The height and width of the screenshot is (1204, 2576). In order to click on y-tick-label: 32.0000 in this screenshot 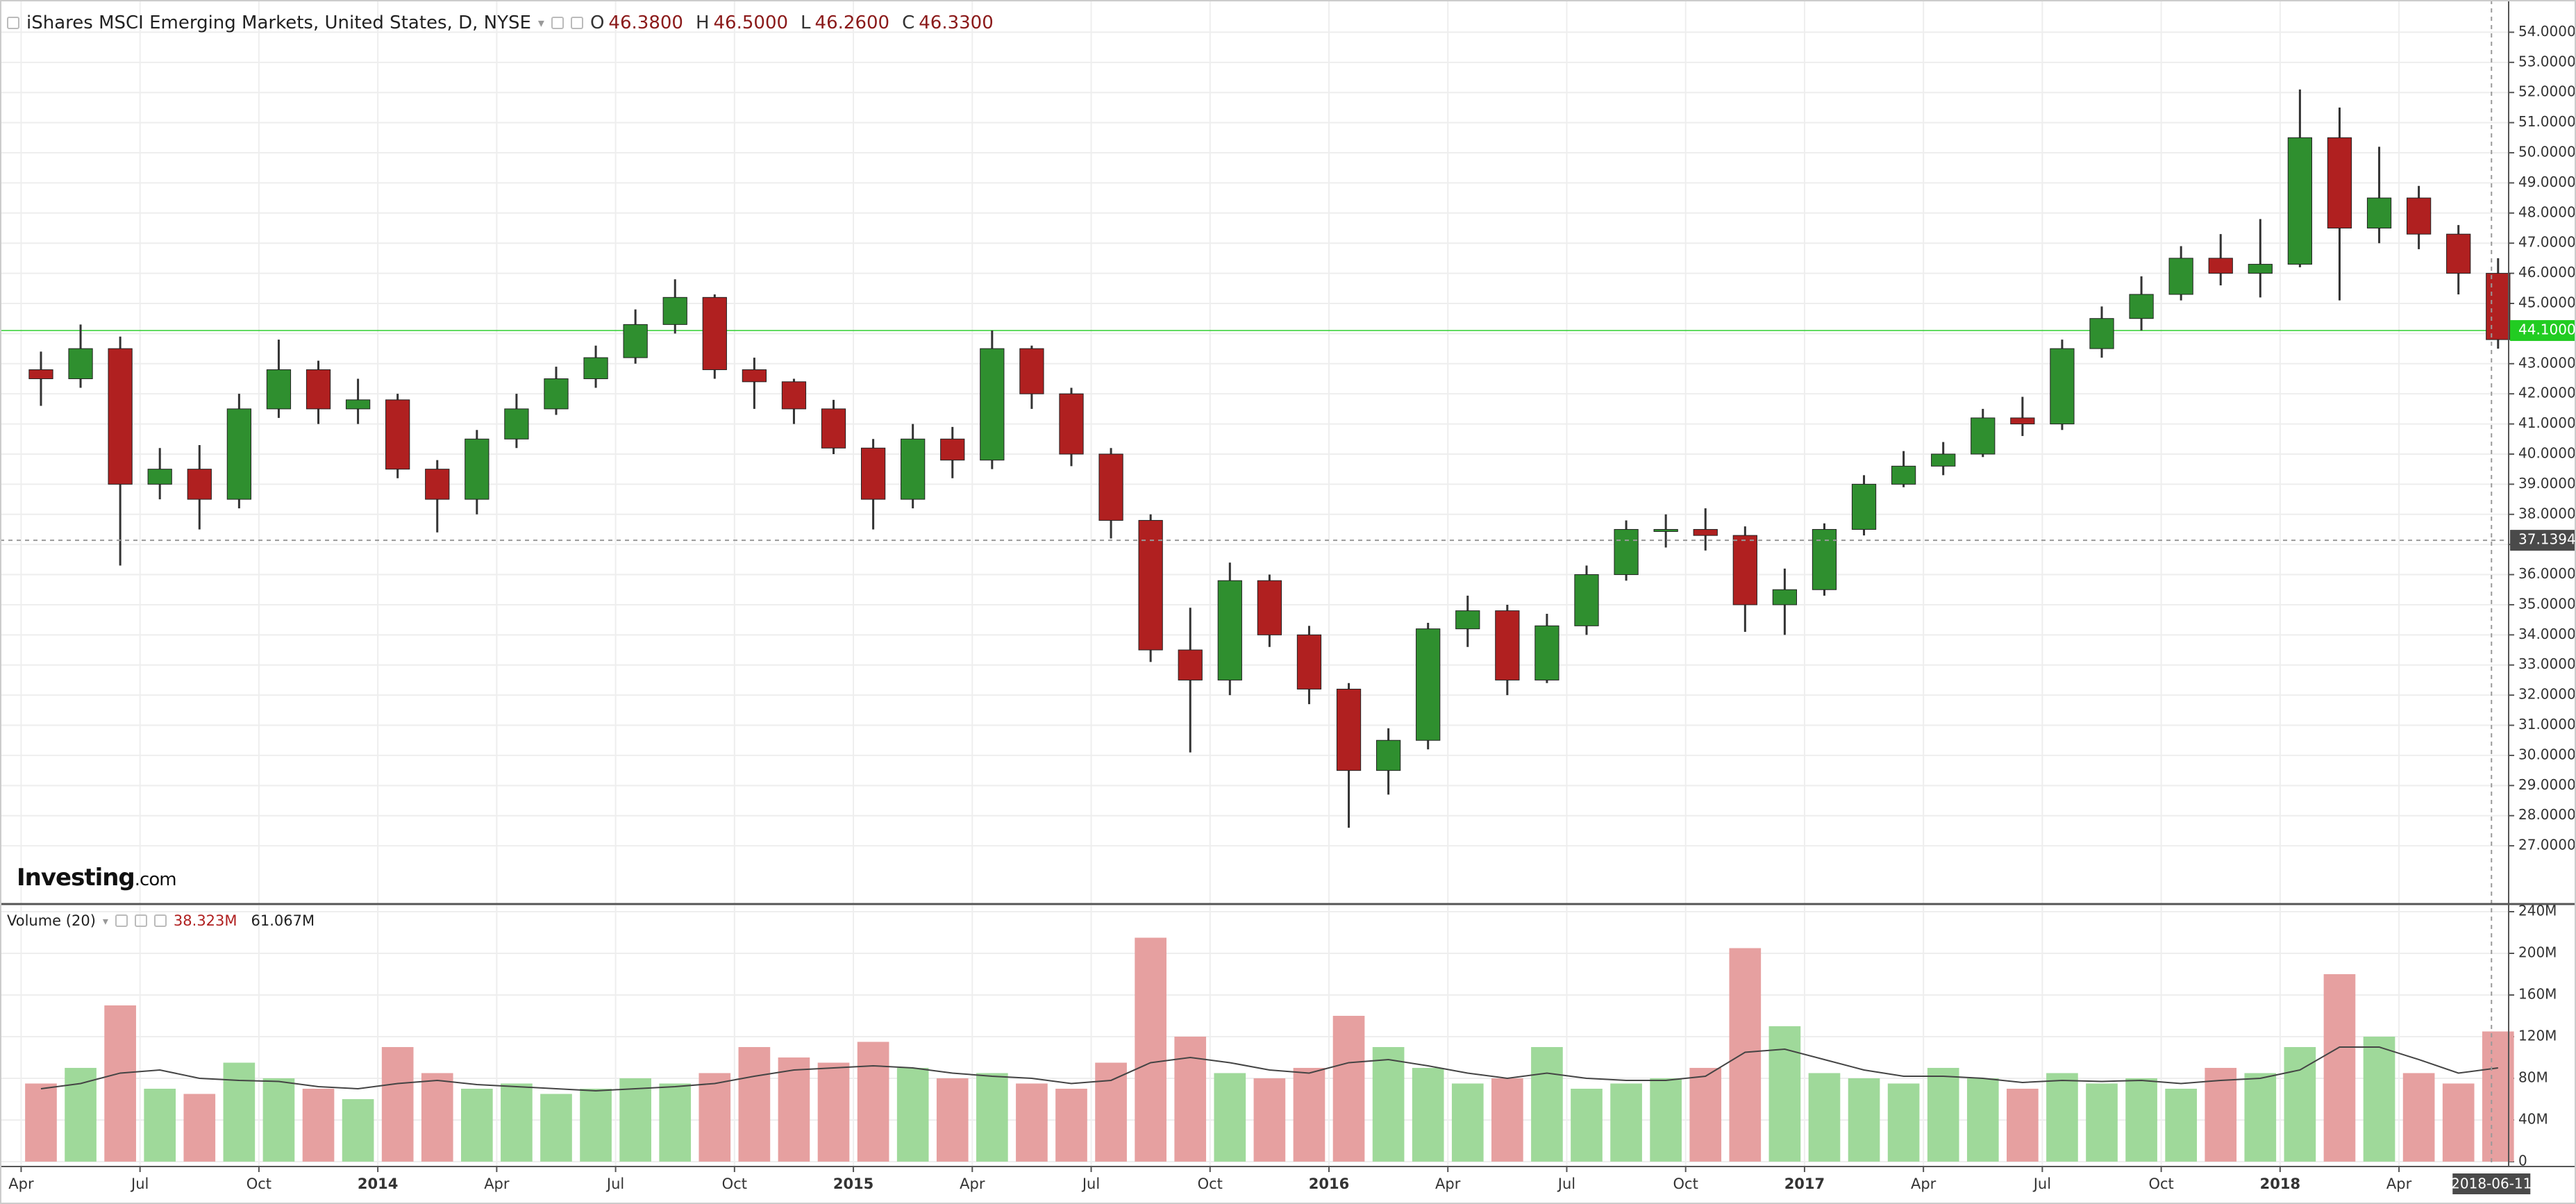, I will do `click(2547, 695)`.